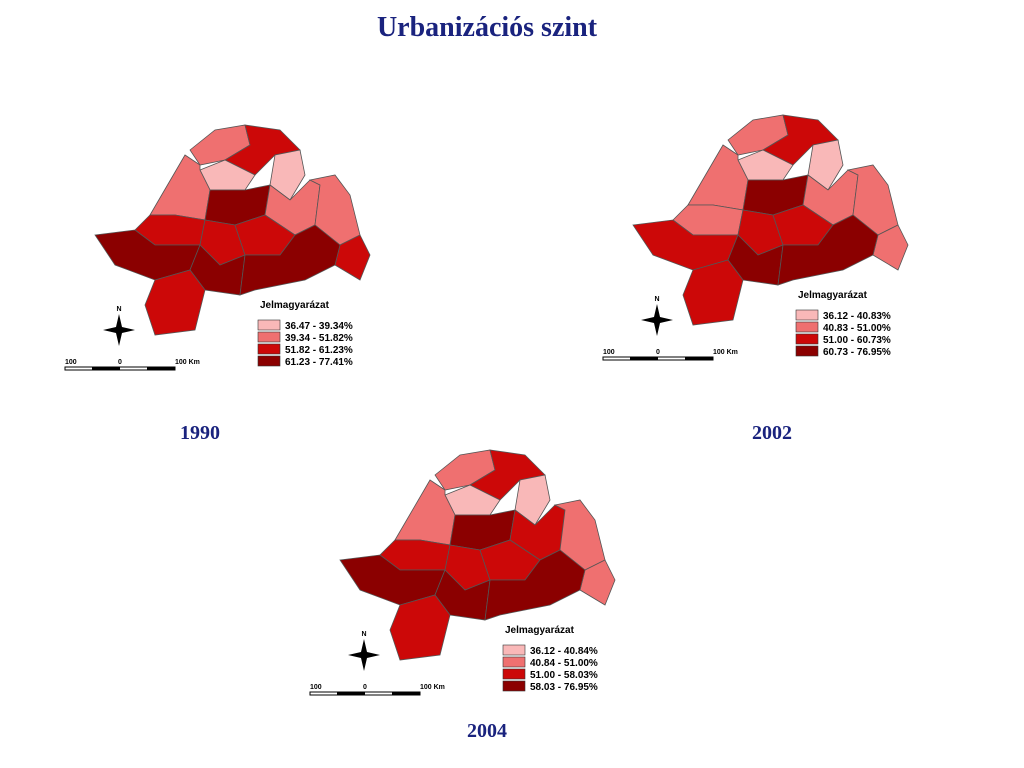 The image size is (1024, 768). What do you see at coordinates (564, 675) in the screenshot?
I see `legend-label: 51.00 - 58.03%` at bounding box center [564, 675].